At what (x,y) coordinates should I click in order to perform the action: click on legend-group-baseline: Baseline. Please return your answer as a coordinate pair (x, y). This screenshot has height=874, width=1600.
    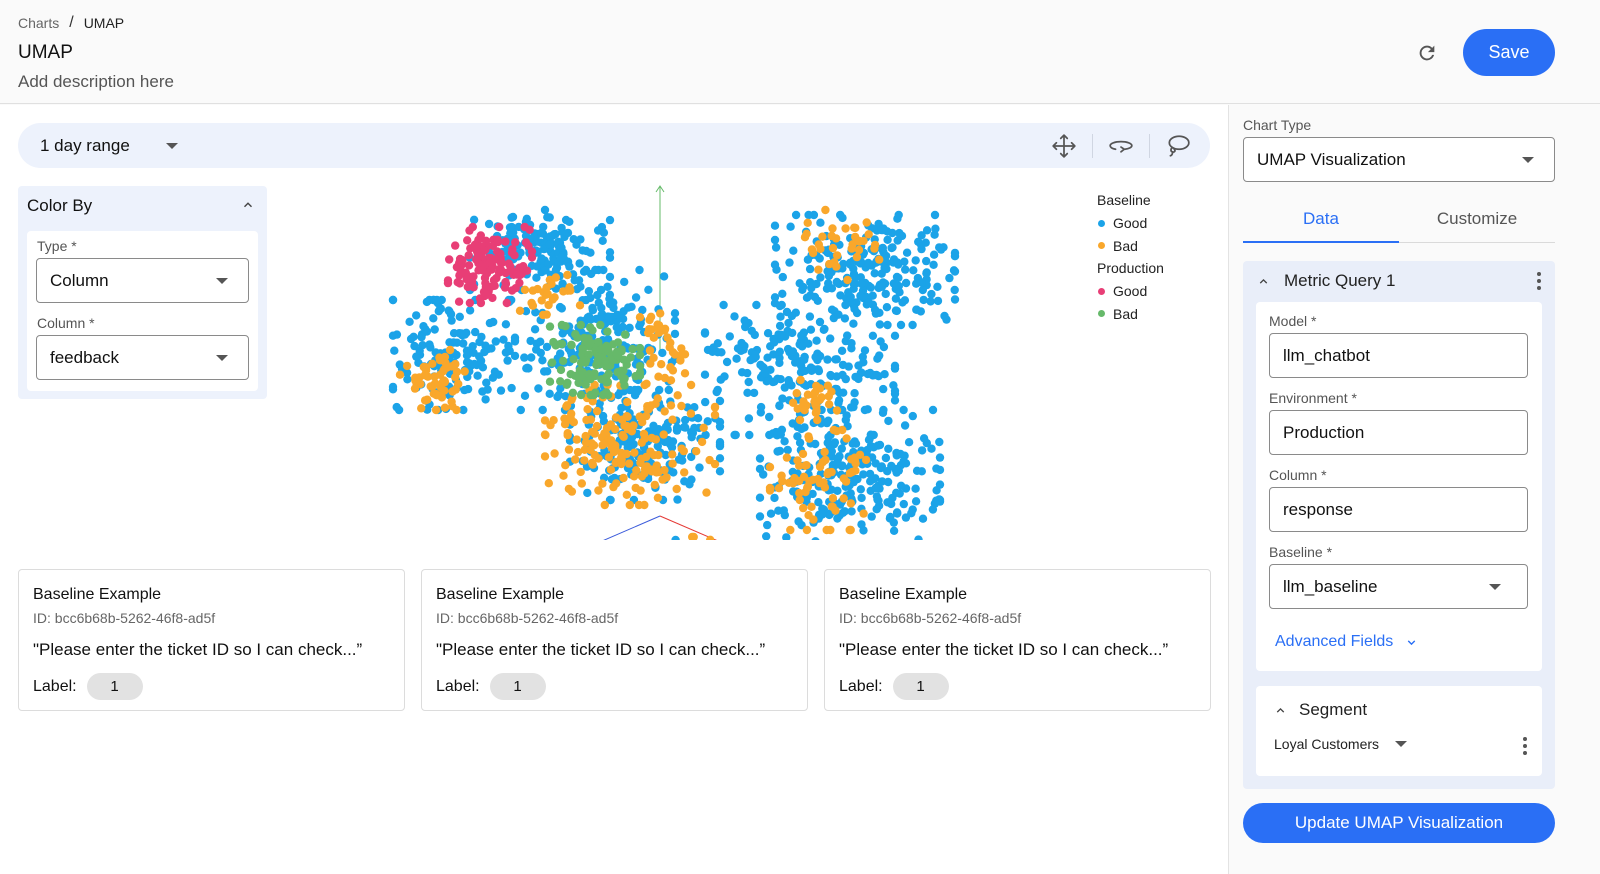
    Looking at the image, I should click on (1124, 200).